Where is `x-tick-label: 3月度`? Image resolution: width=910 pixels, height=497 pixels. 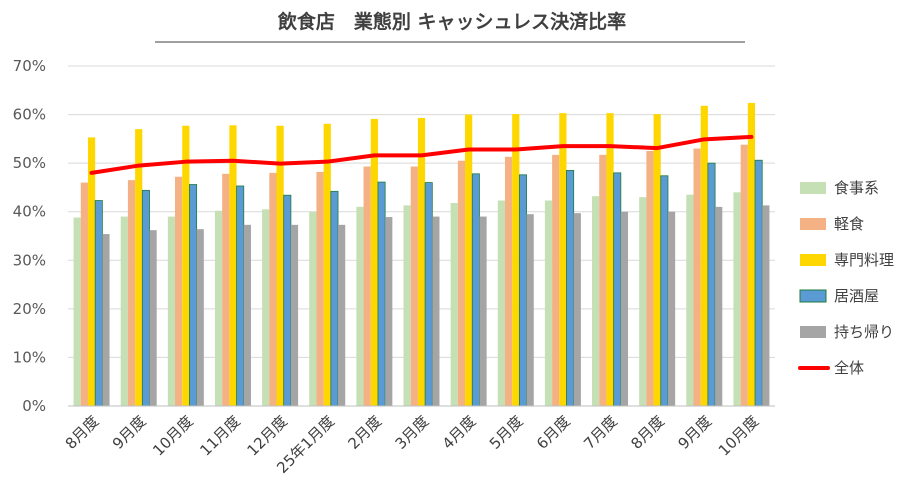 x-tick-label: 3月度 is located at coordinates (412, 432).